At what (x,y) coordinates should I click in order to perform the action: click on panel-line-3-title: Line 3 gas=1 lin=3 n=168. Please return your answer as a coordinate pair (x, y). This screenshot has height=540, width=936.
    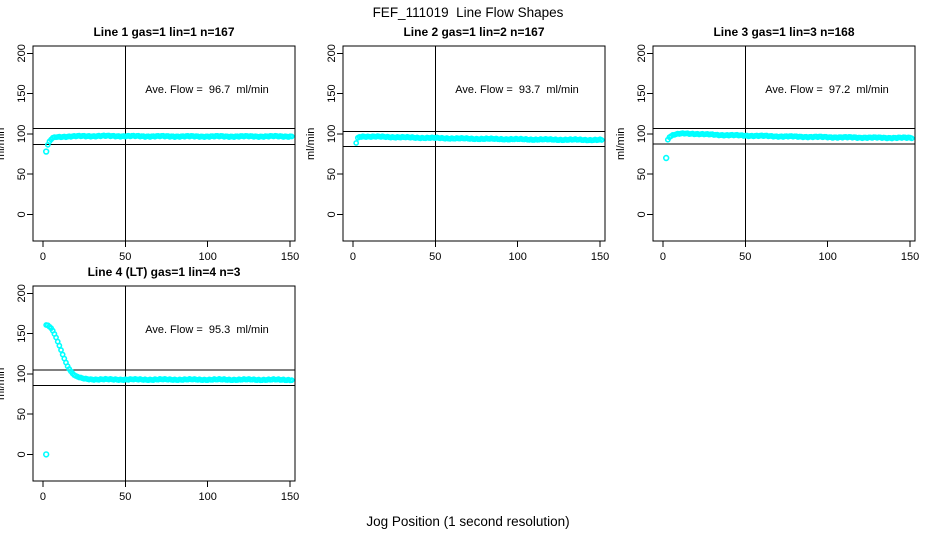
    Looking at the image, I should click on (784, 32).